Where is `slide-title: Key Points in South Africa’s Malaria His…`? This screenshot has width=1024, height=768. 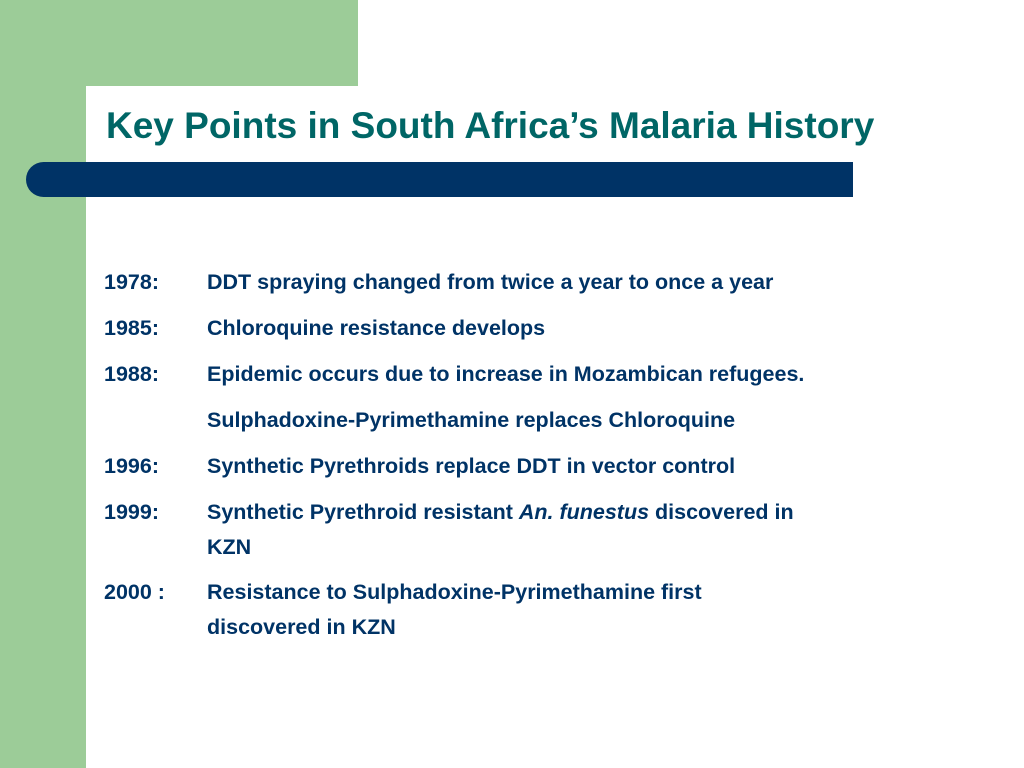 slide-title: Key Points in South Africa’s Malaria His… is located at coordinates (490, 125).